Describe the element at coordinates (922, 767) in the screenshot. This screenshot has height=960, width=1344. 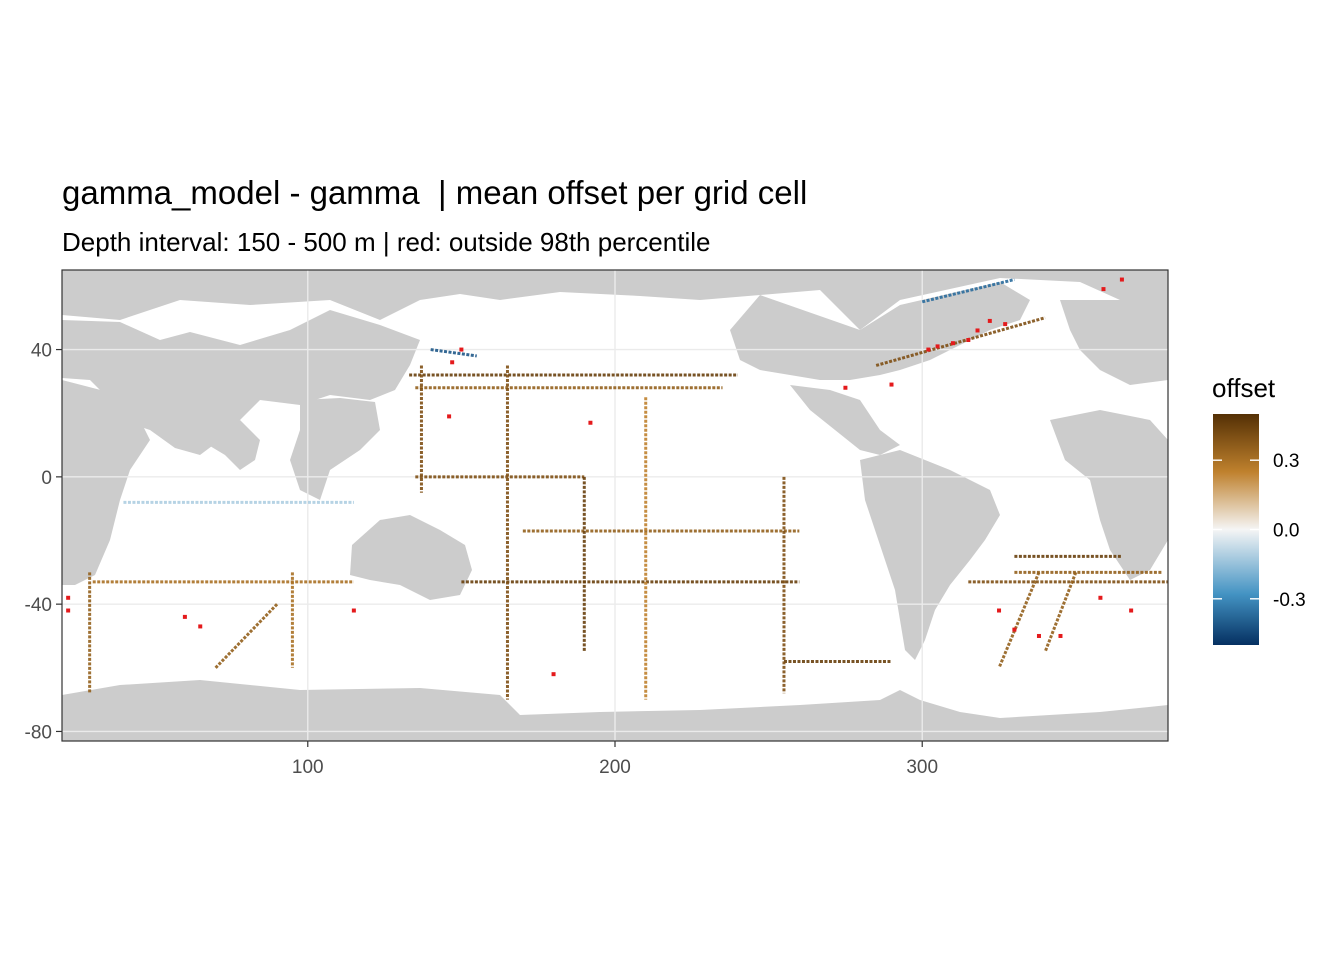
I see `x-tick-label-2: 300` at that location.